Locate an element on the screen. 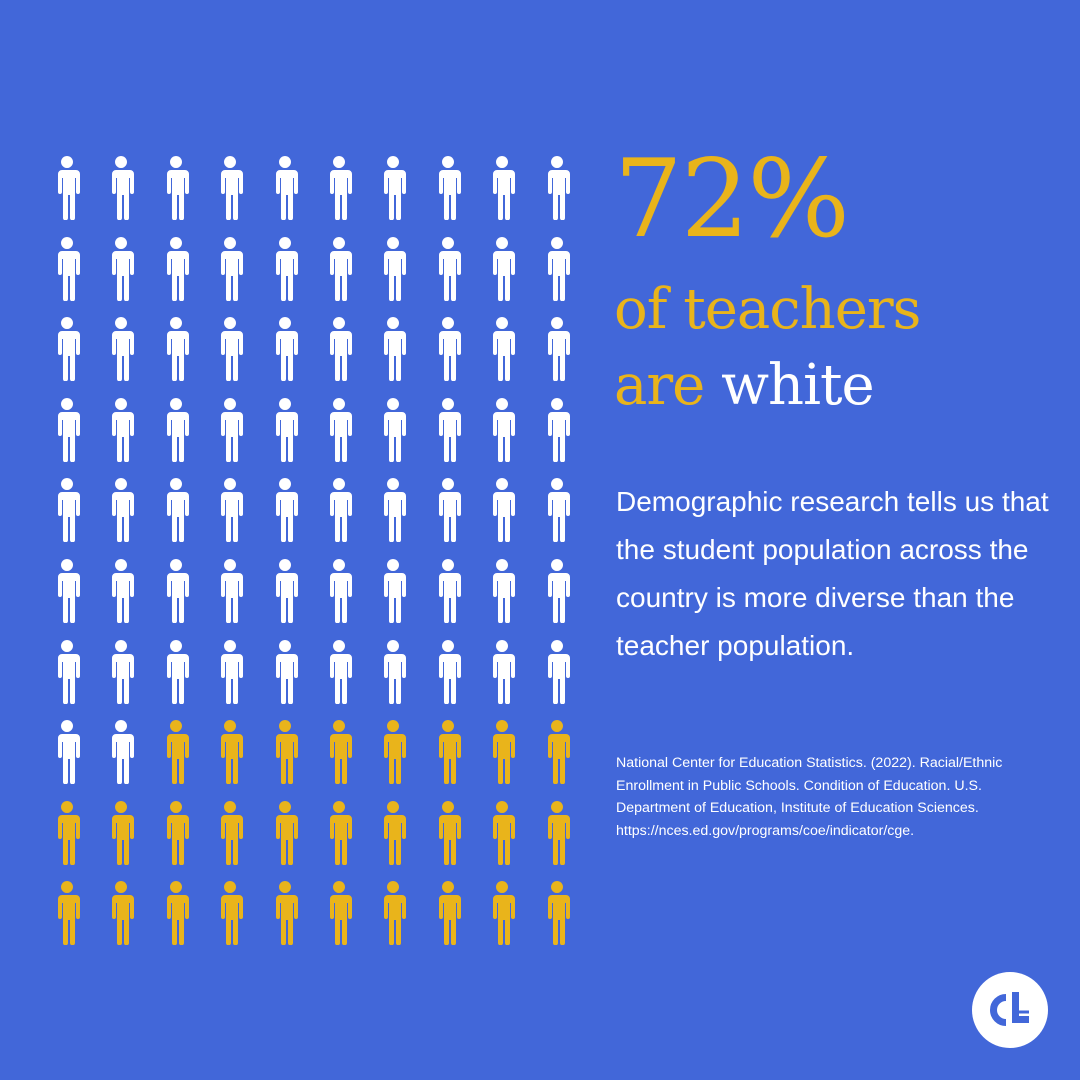 The image size is (1080, 1080). headline-prefix: are is located at coordinates (659, 385).